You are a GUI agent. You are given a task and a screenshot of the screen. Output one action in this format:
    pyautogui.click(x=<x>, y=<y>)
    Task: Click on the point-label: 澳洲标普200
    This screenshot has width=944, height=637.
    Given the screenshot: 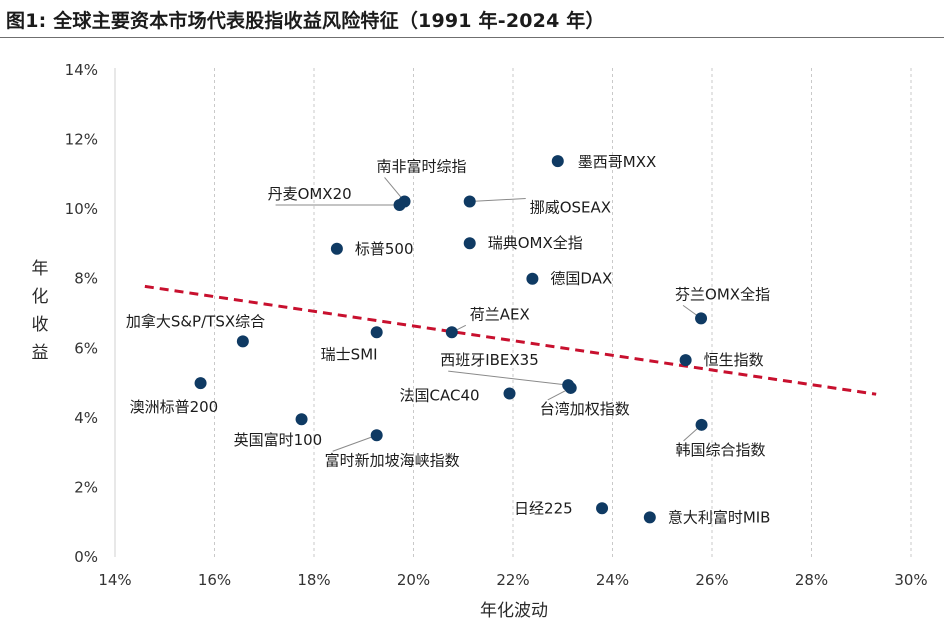 What is the action you would take?
    pyautogui.click(x=174, y=407)
    